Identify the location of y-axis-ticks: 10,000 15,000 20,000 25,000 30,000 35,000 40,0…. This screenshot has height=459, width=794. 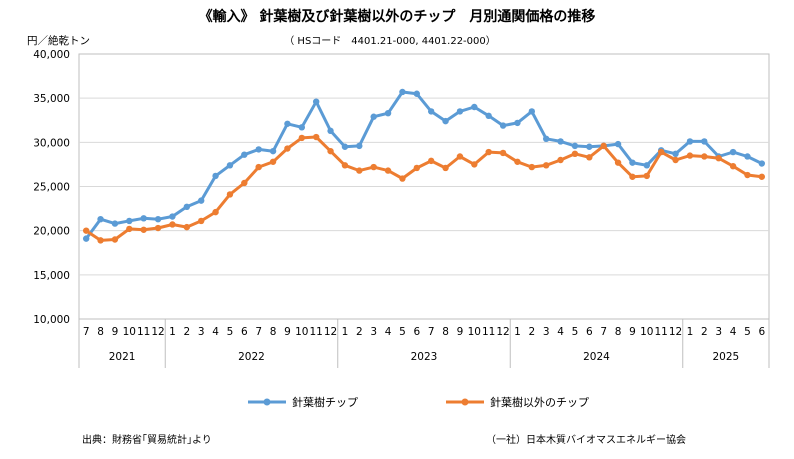
(51, 187).